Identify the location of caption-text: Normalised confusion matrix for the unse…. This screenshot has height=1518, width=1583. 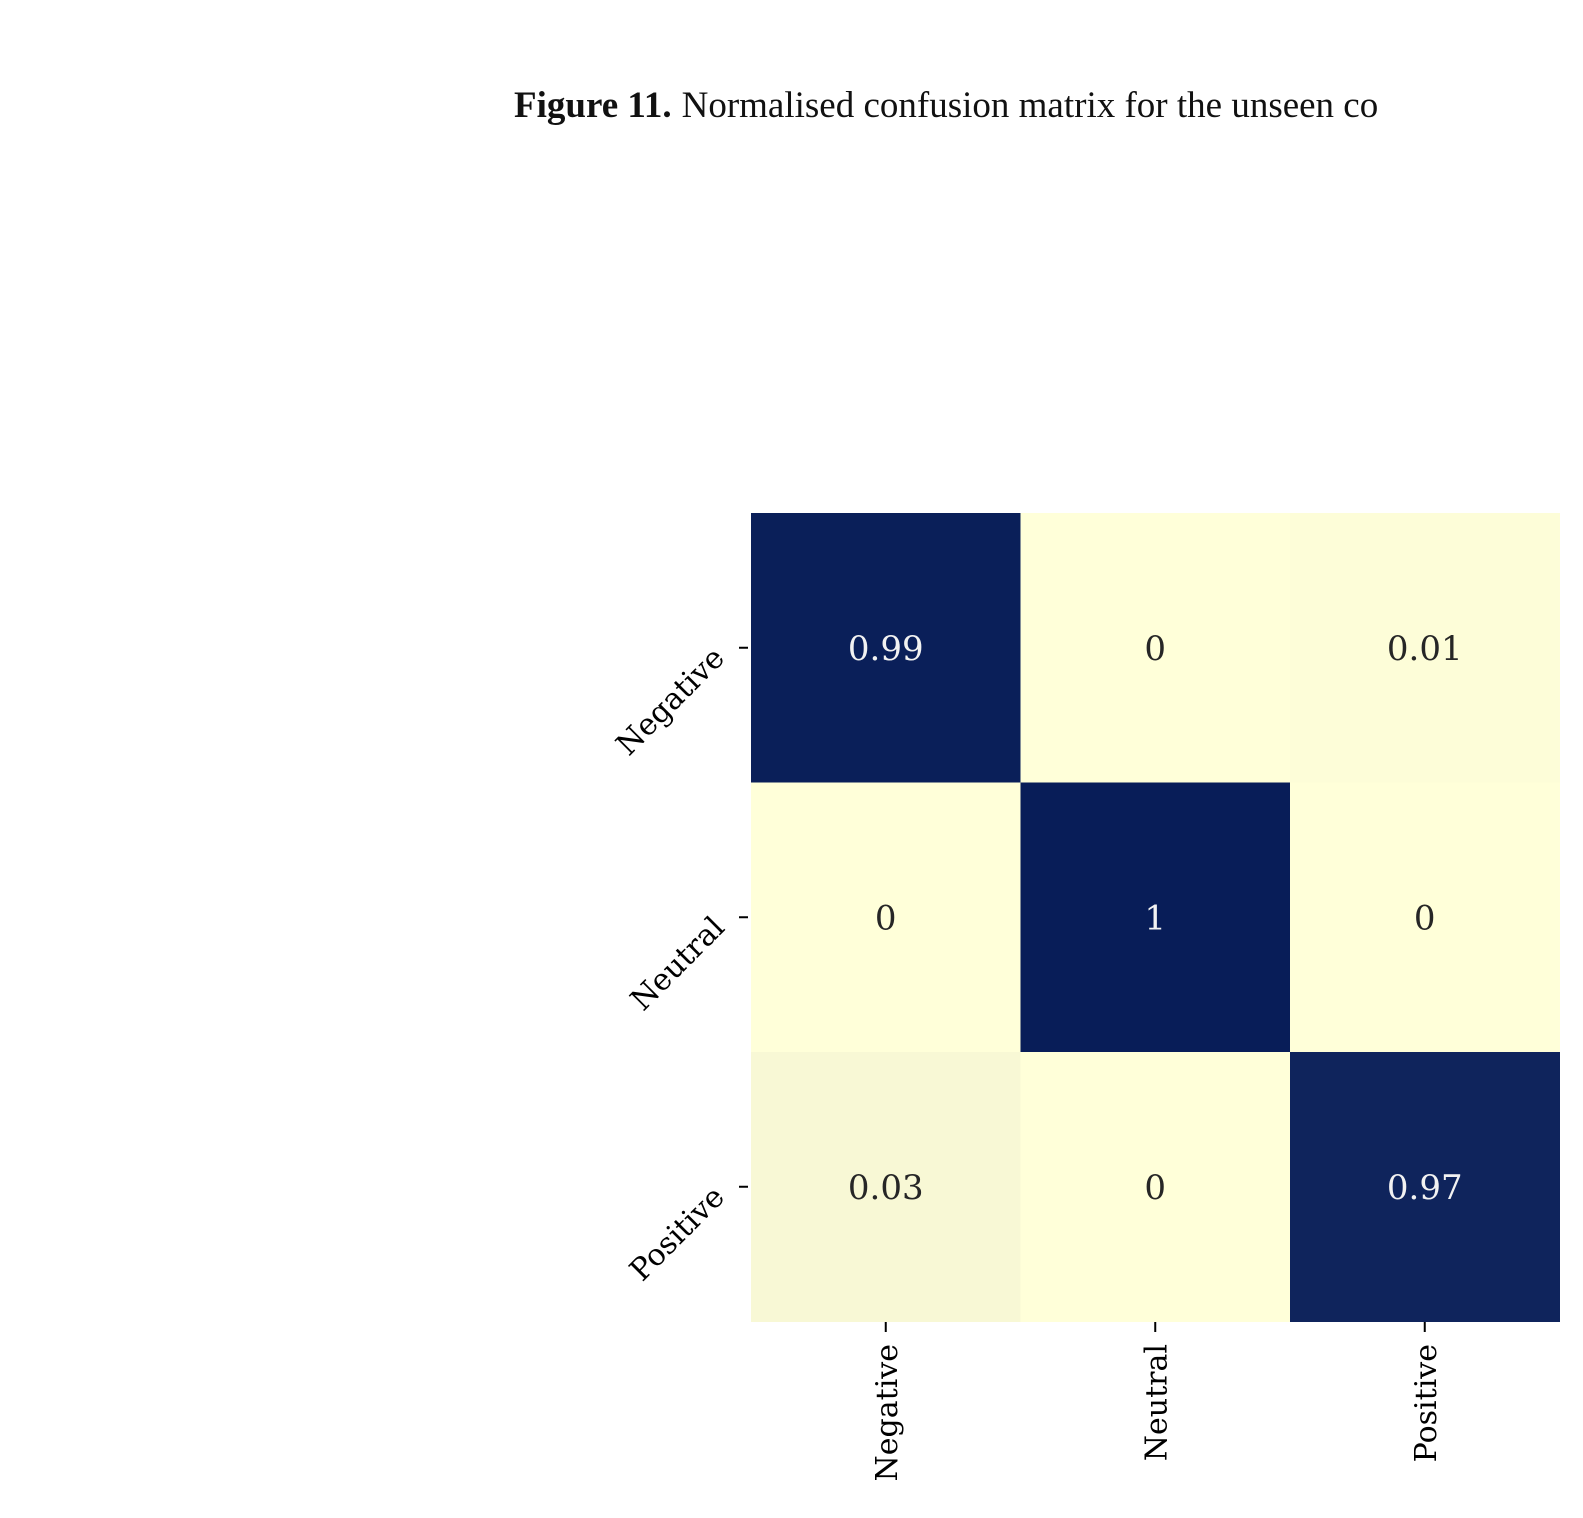
(1030, 105).